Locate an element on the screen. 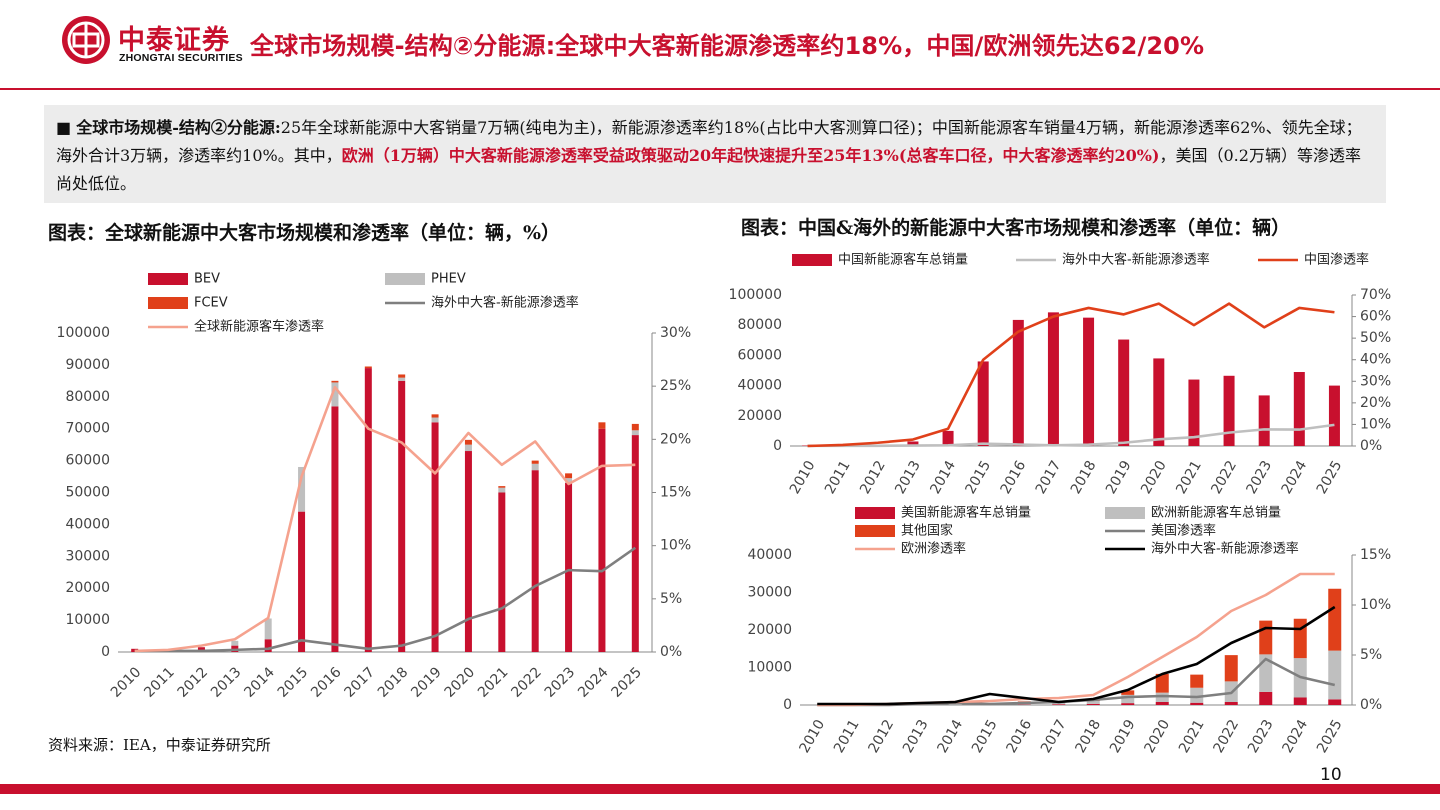 The width and height of the screenshot is (1440, 810). china-y-tick-label: 20000 is located at coordinates (759, 416).